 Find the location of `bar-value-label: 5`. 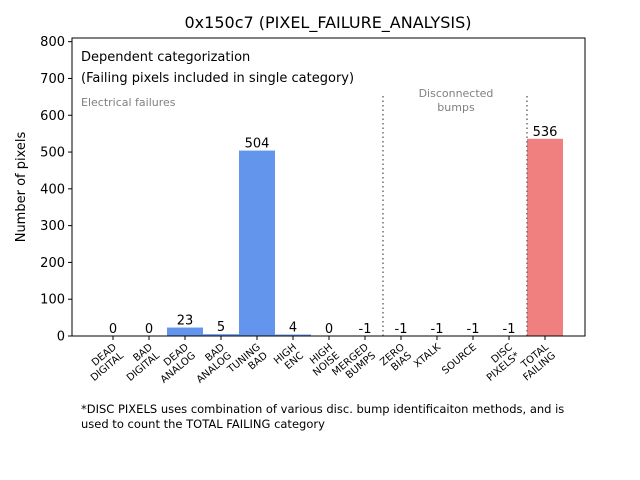

bar-value-label: 5 is located at coordinates (221, 327).